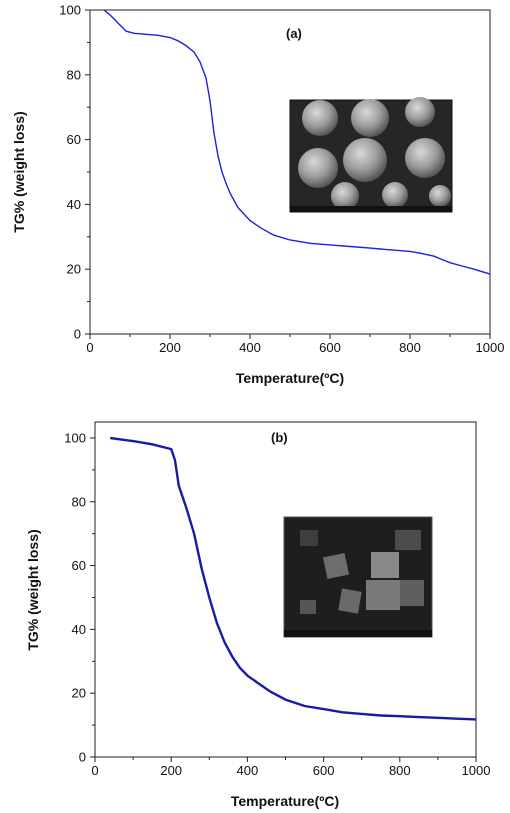 This screenshot has width=510, height=813. I want to click on y-tick-label-b: 80, so click(79, 501).